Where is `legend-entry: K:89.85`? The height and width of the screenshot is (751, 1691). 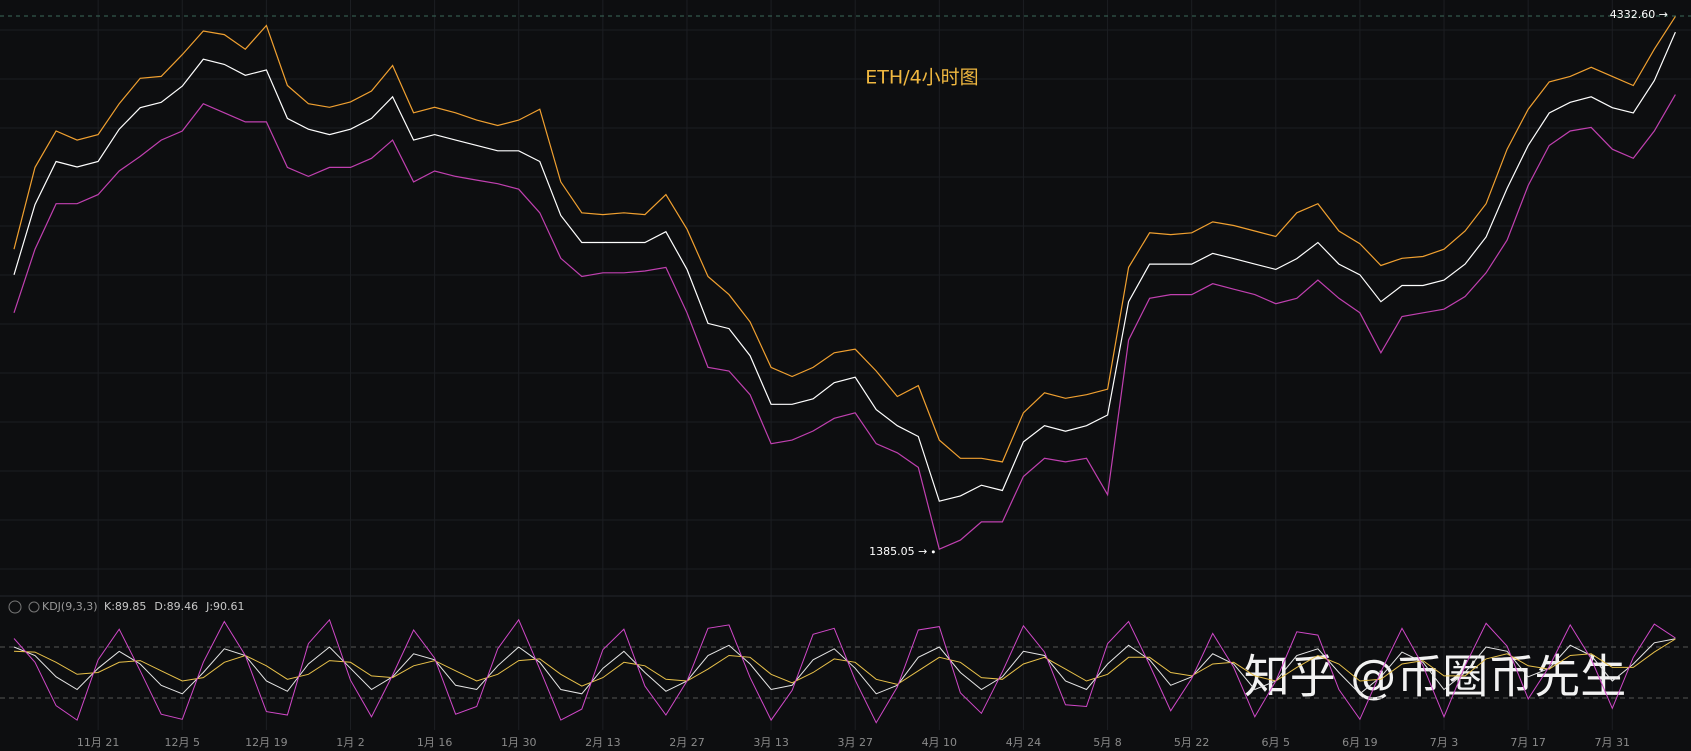 legend-entry: K:89.85 is located at coordinates (125, 606).